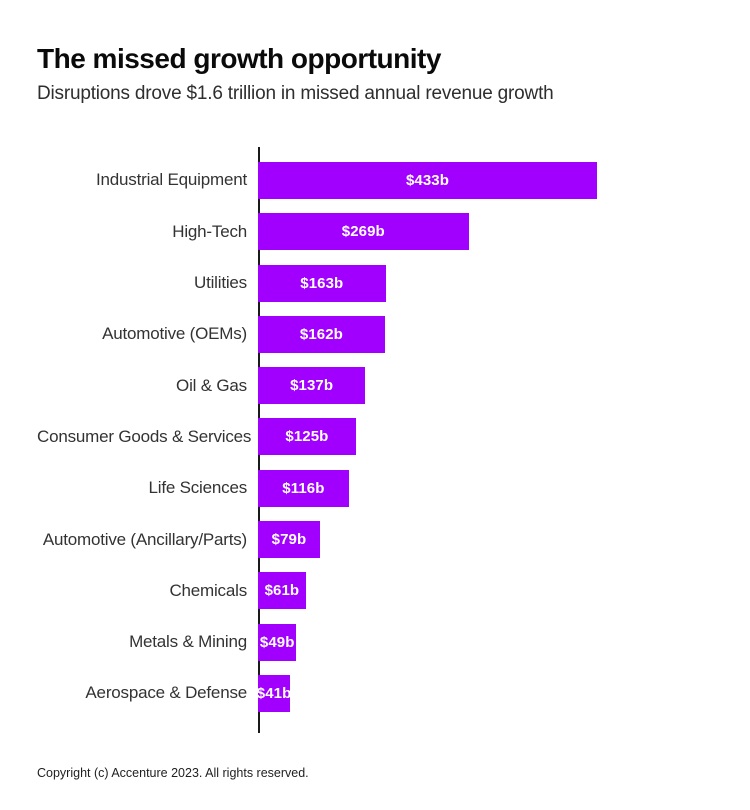 The height and width of the screenshot is (810, 750). I want to click on category-label: Aerospace & Defense, so click(166, 693).